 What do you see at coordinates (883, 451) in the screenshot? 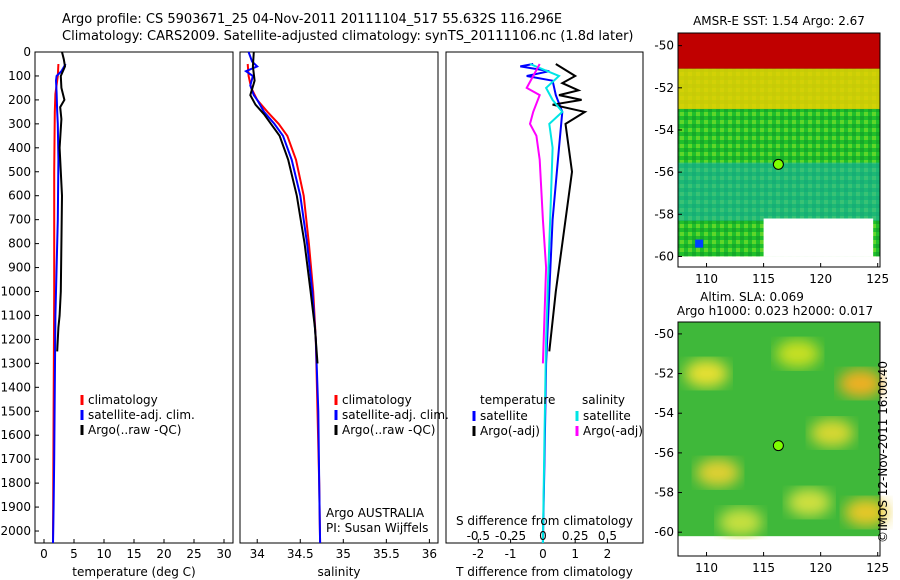
I see `imos-watermark: ©IMOS 12-Nov-2011 16:00:40` at bounding box center [883, 451].